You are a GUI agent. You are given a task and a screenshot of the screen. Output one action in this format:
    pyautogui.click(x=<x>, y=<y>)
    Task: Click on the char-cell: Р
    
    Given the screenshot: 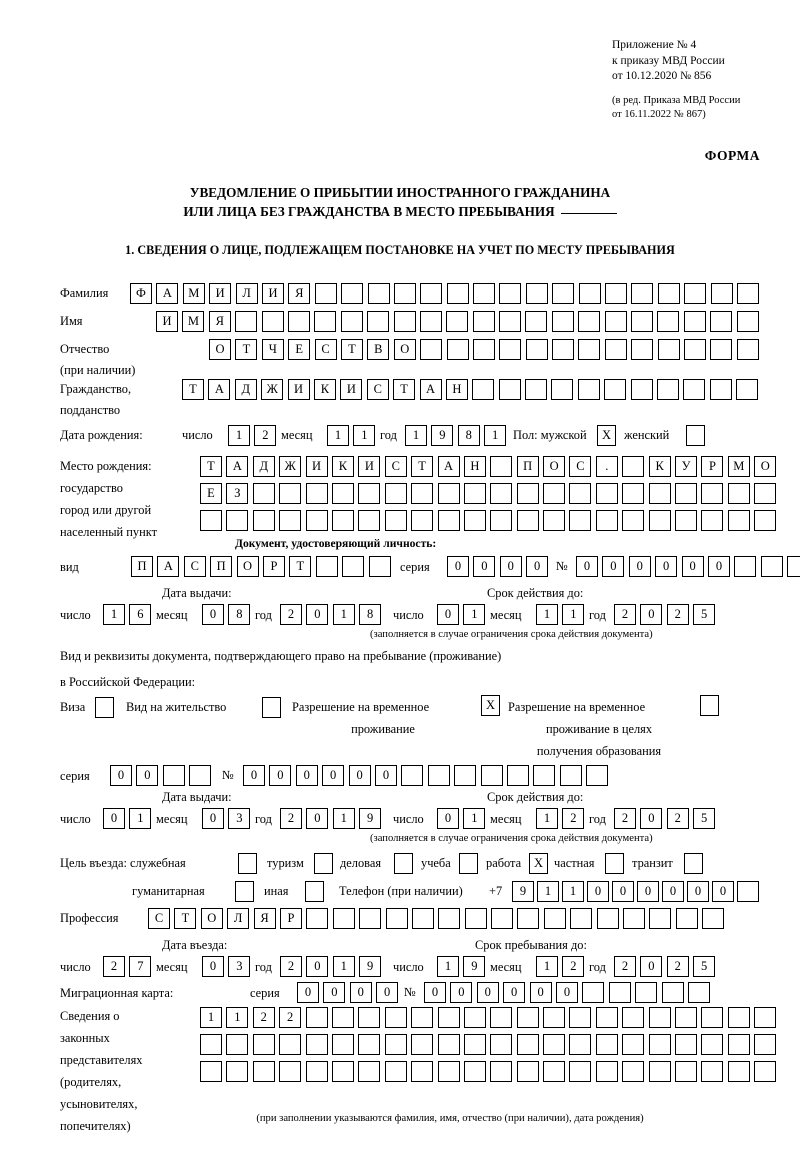 What is the action you would take?
    pyautogui.click(x=290, y=918)
    